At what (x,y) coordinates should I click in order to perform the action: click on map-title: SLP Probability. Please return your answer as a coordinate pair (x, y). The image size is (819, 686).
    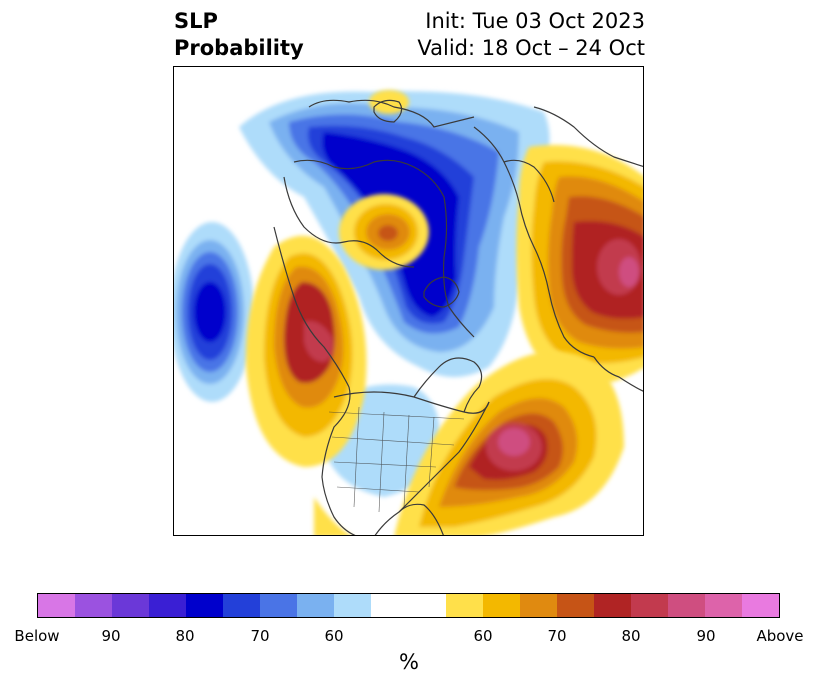
    Looking at the image, I should click on (239, 35).